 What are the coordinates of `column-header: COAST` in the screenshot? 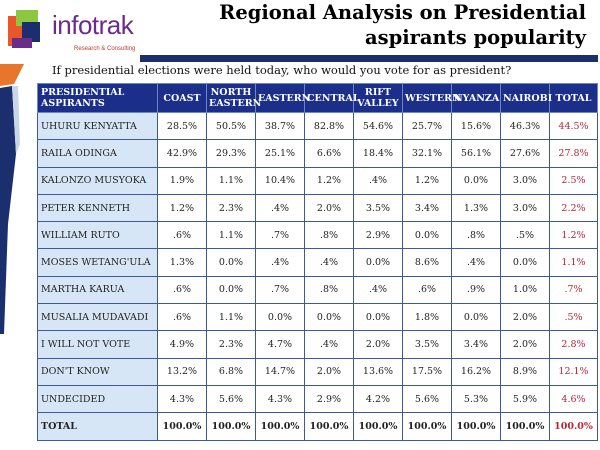 It's located at (182, 98).